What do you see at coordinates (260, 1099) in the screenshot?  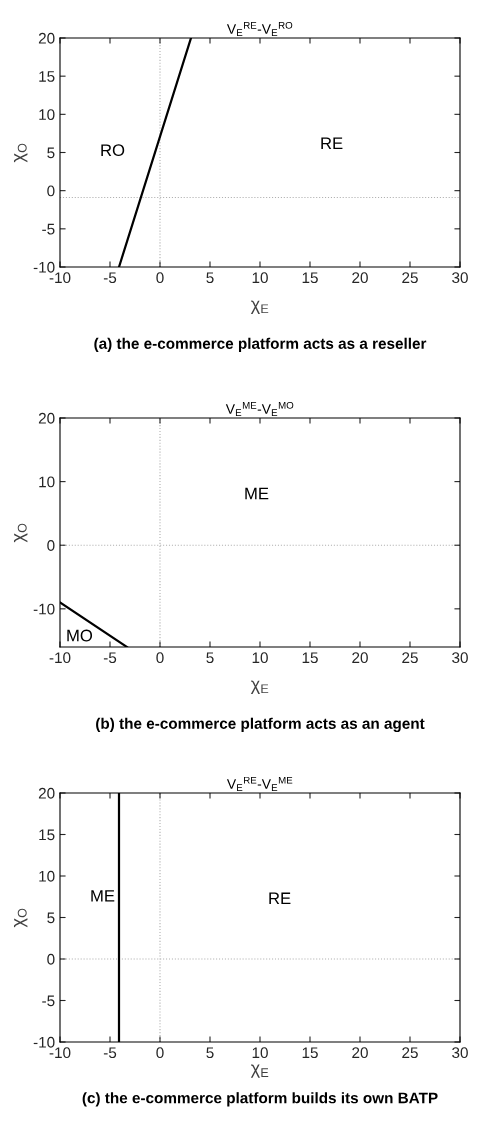 I see `text: (c) the e-commerce platform builds its own BATP` at bounding box center [260, 1099].